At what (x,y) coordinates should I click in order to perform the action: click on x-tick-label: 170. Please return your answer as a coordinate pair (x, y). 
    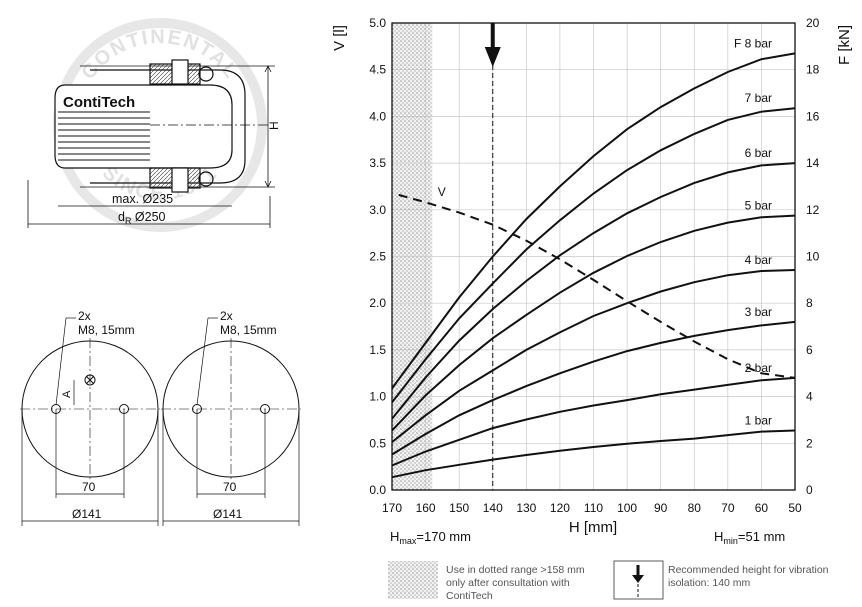
    Looking at the image, I should click on (392, 508).